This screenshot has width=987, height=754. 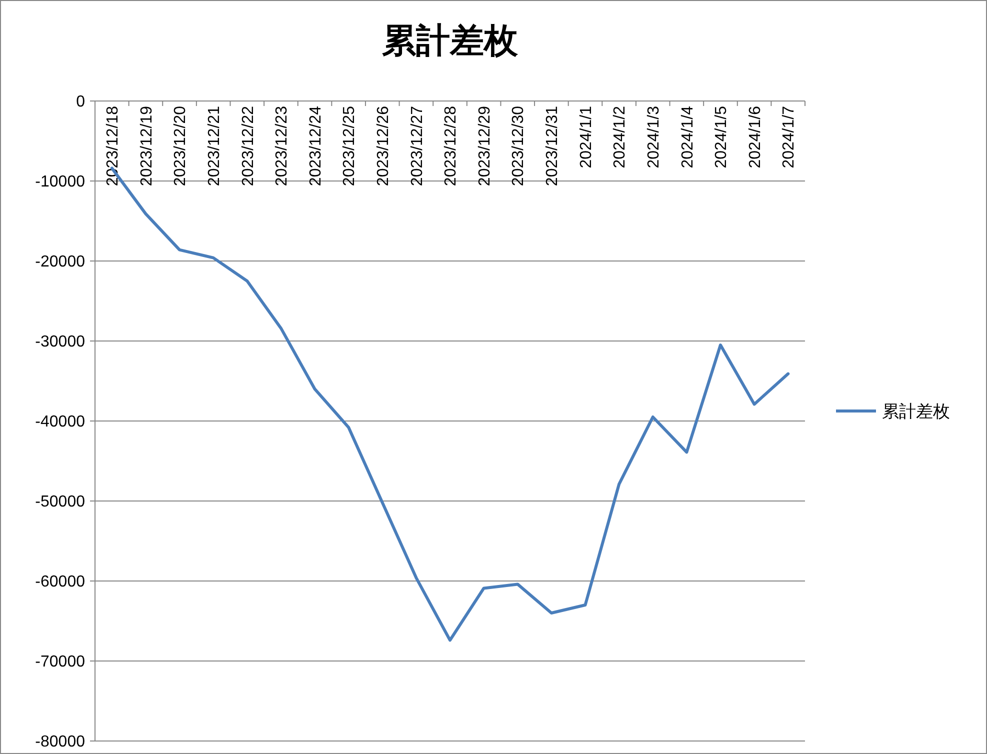 I want to click on x-tick-label: 2023/12/21, so click(x=214, y=146).